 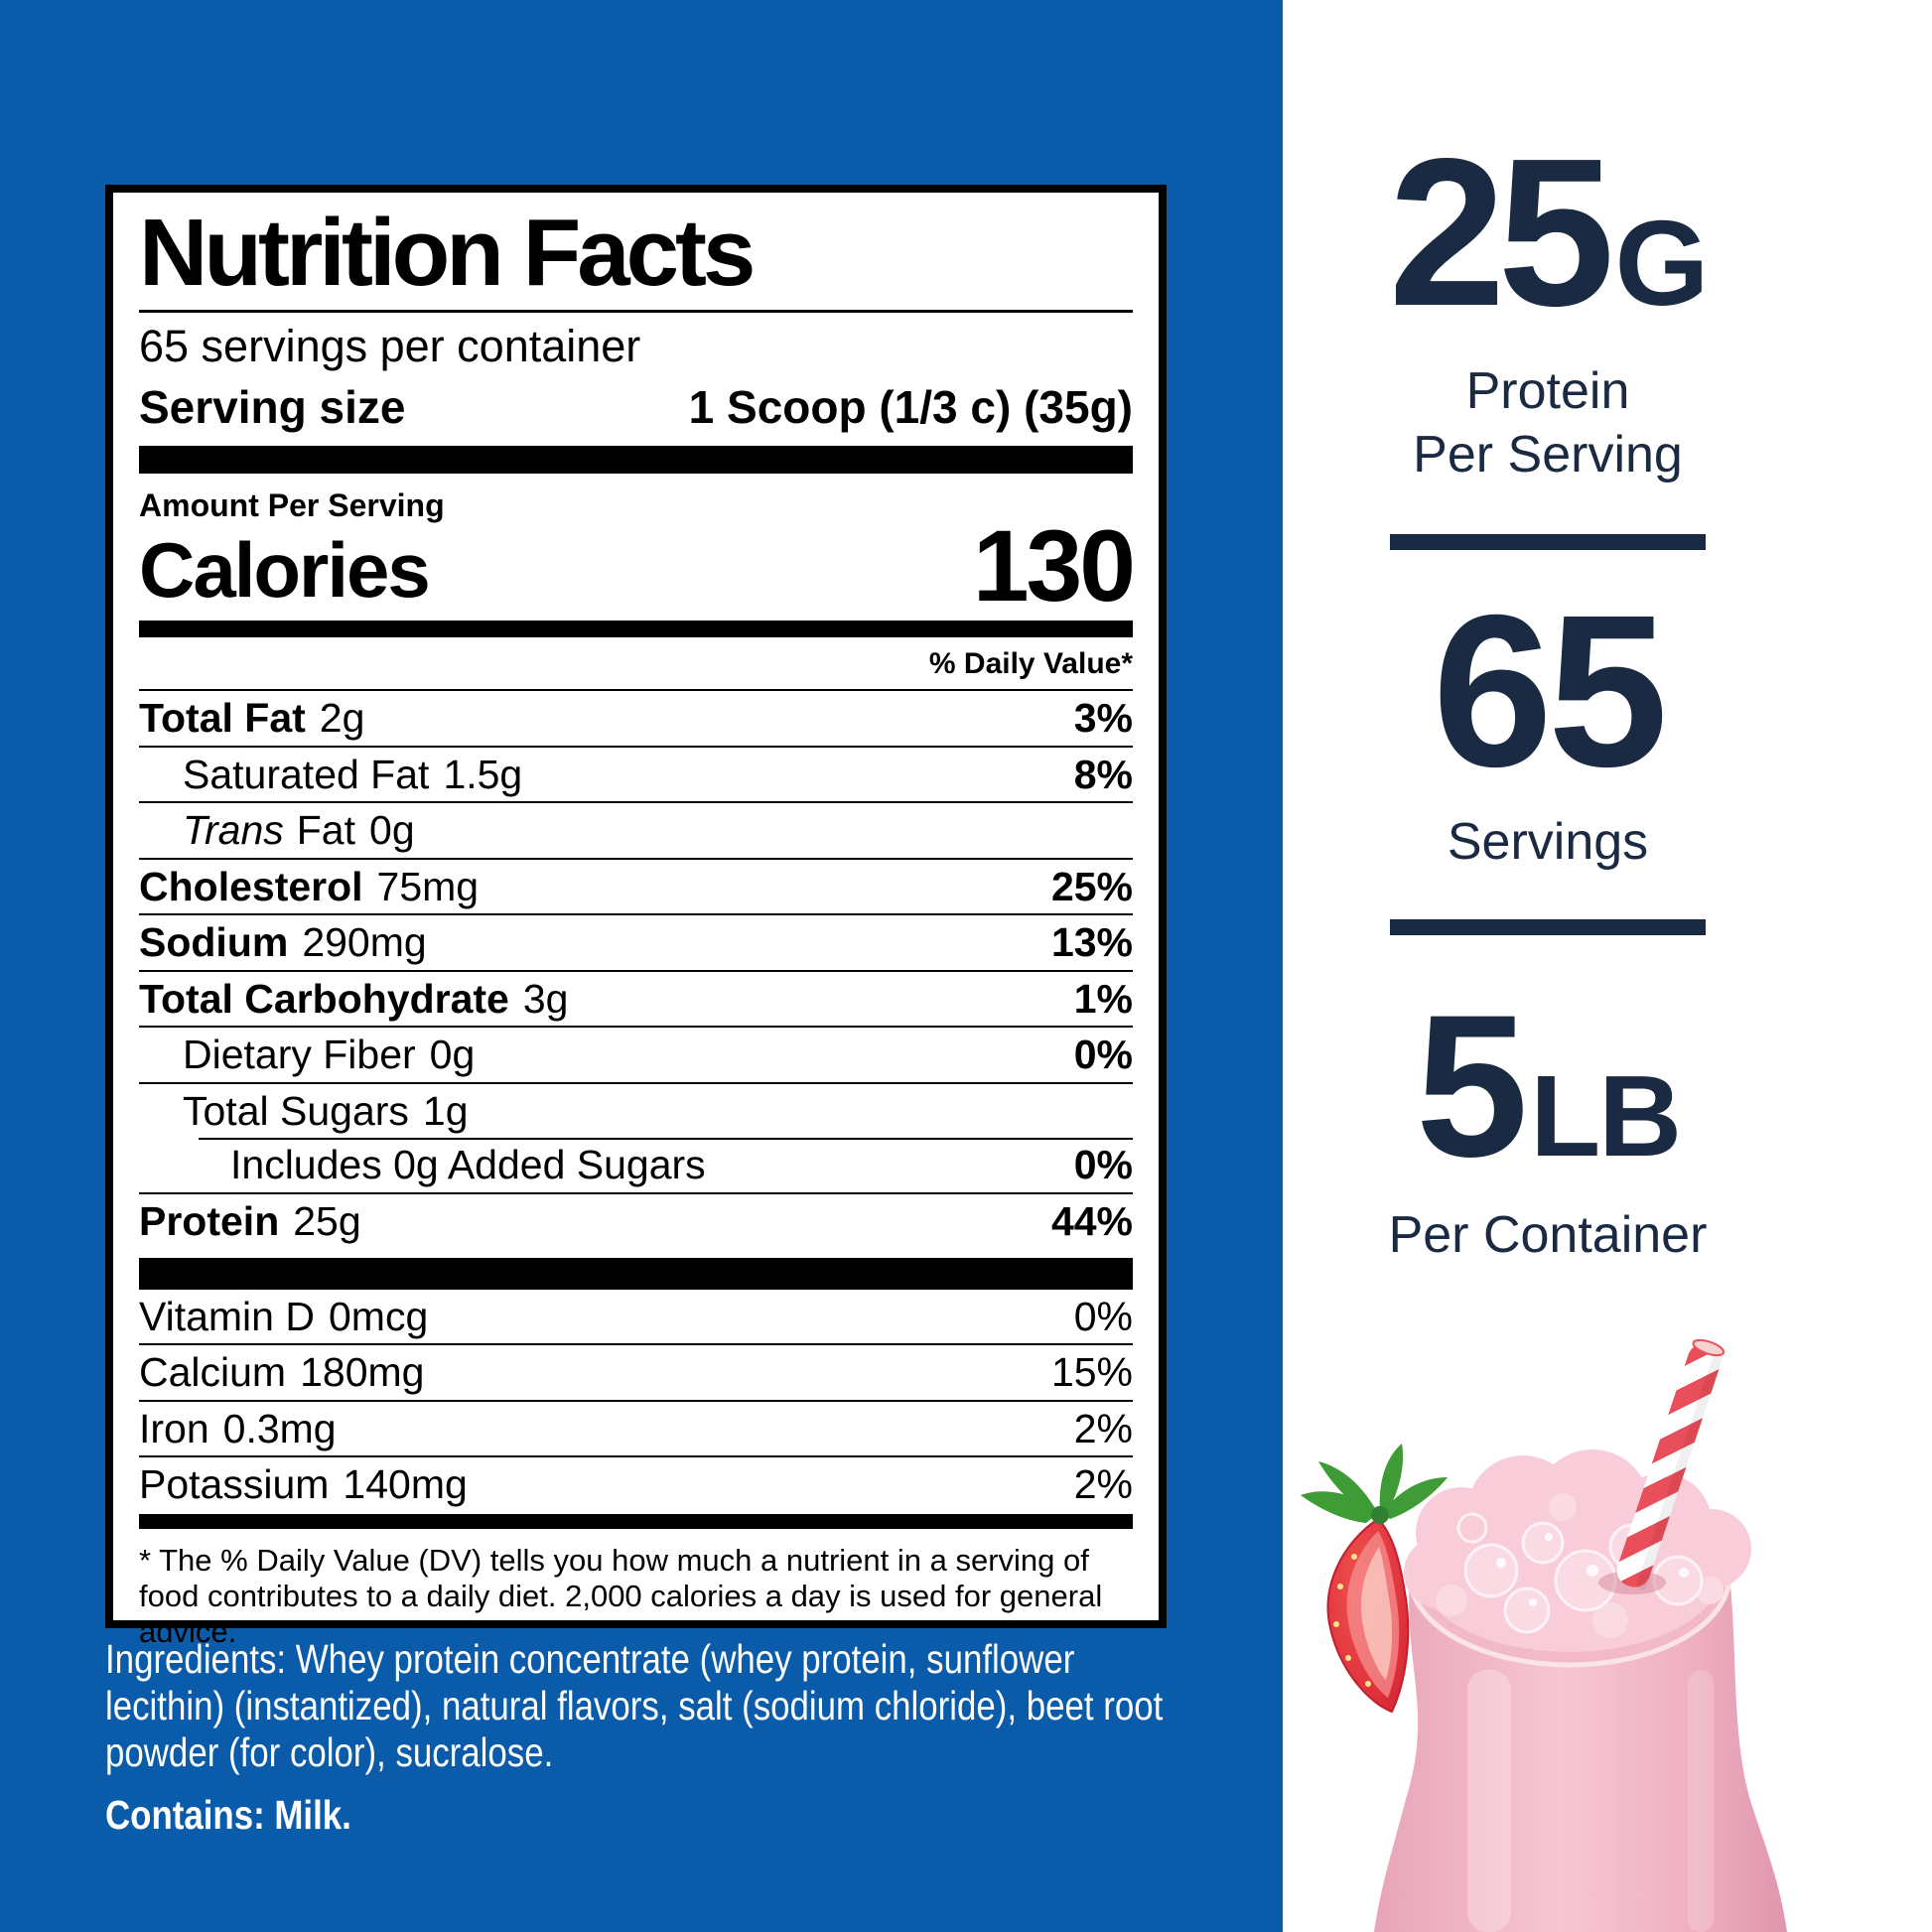 I want to click on striped-straw, so click(x=1671, y=1464).